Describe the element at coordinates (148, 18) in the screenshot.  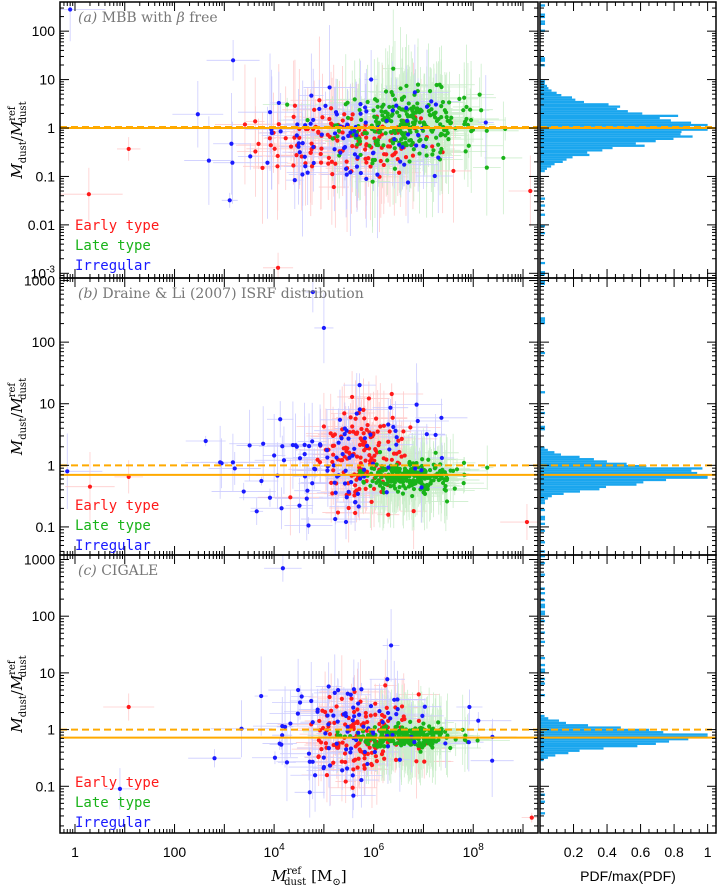
I see `panel-title: (a) MBB with β free` at that location.